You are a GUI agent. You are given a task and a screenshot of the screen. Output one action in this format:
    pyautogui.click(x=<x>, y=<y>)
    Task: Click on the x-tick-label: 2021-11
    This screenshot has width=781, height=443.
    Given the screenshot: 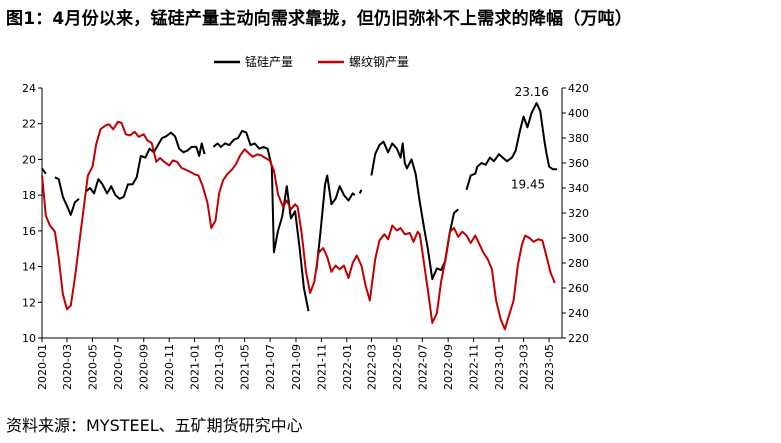 What is the action you would take?
    pyautogui.click(x=321, y=367)
    